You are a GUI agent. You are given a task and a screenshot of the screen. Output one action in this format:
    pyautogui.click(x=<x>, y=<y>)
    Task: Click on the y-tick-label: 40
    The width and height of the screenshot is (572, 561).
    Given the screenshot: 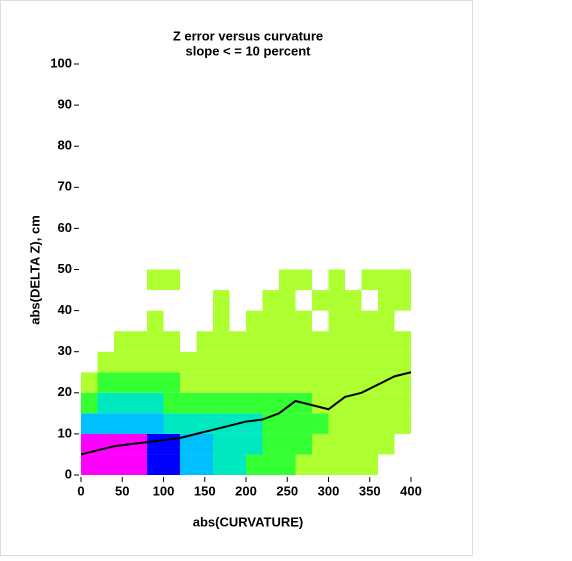 What is the action you would take?
    pyautogui.click(x=65, y=309)
    